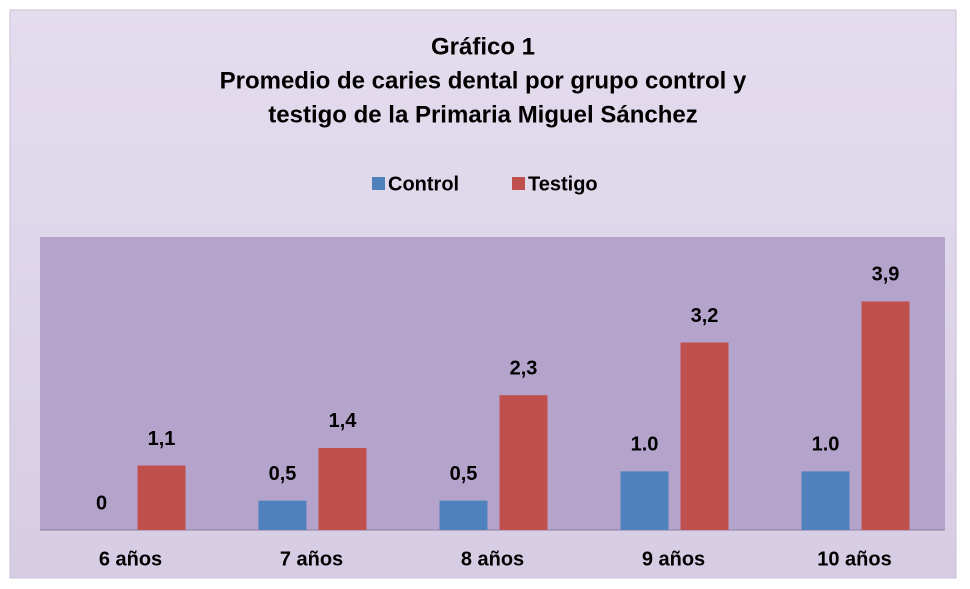 This screenshot has height=589, width=970. I want to click on x-tick-label: 9 años, so click(673, 559).